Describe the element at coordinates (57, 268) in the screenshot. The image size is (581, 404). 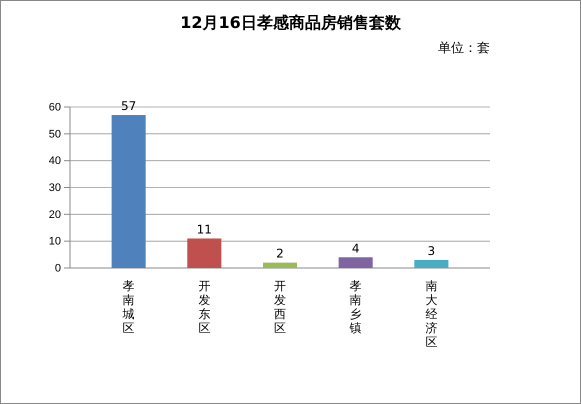
I see `y-tick-label: 0` at that location.